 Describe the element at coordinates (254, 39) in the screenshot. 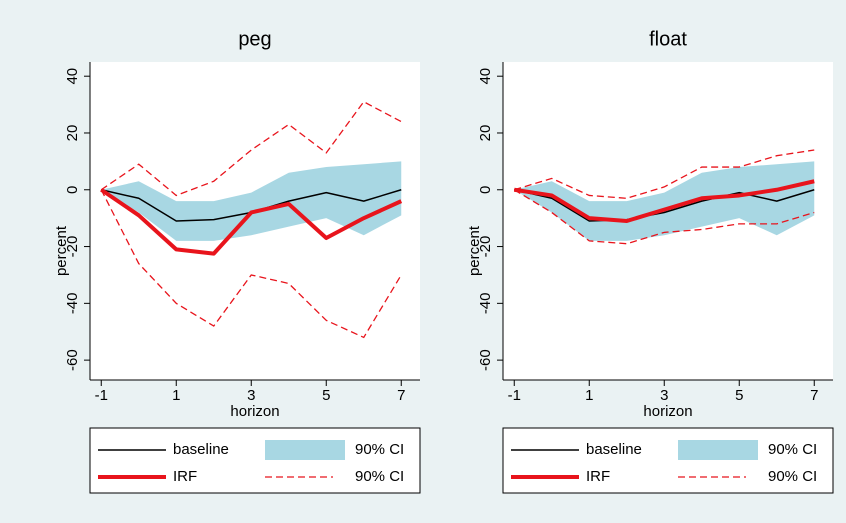

I see `chart-title: peg` at that location.